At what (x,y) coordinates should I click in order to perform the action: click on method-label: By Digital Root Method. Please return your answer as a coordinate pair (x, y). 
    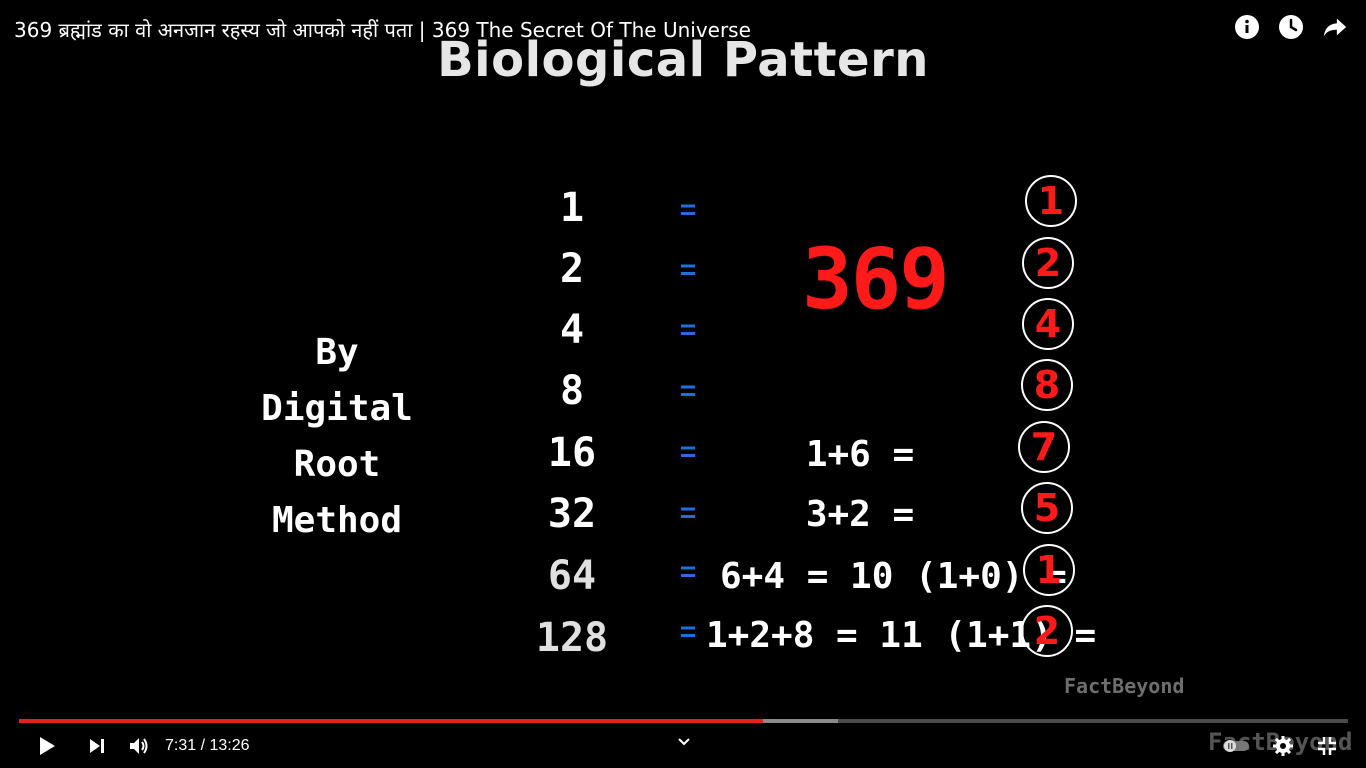
    Looking at the image, I should click on (337, 437).